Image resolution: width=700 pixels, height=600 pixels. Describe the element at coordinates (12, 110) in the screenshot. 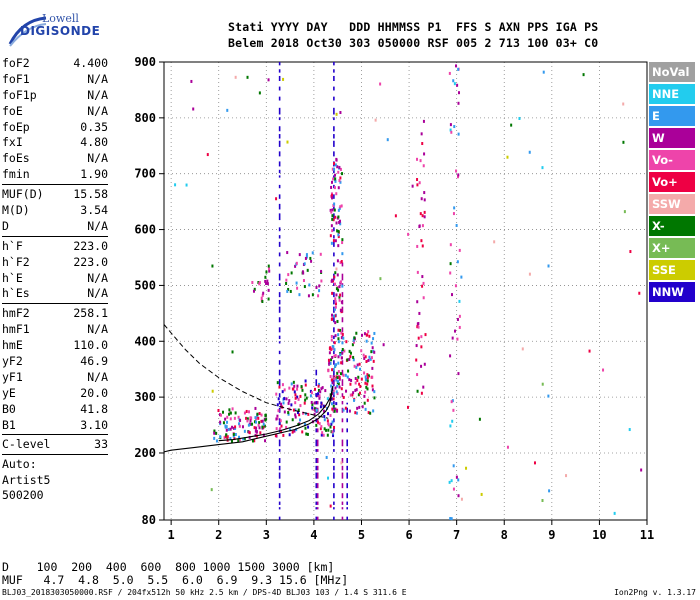

I see `parameter-name: foE` at that location.